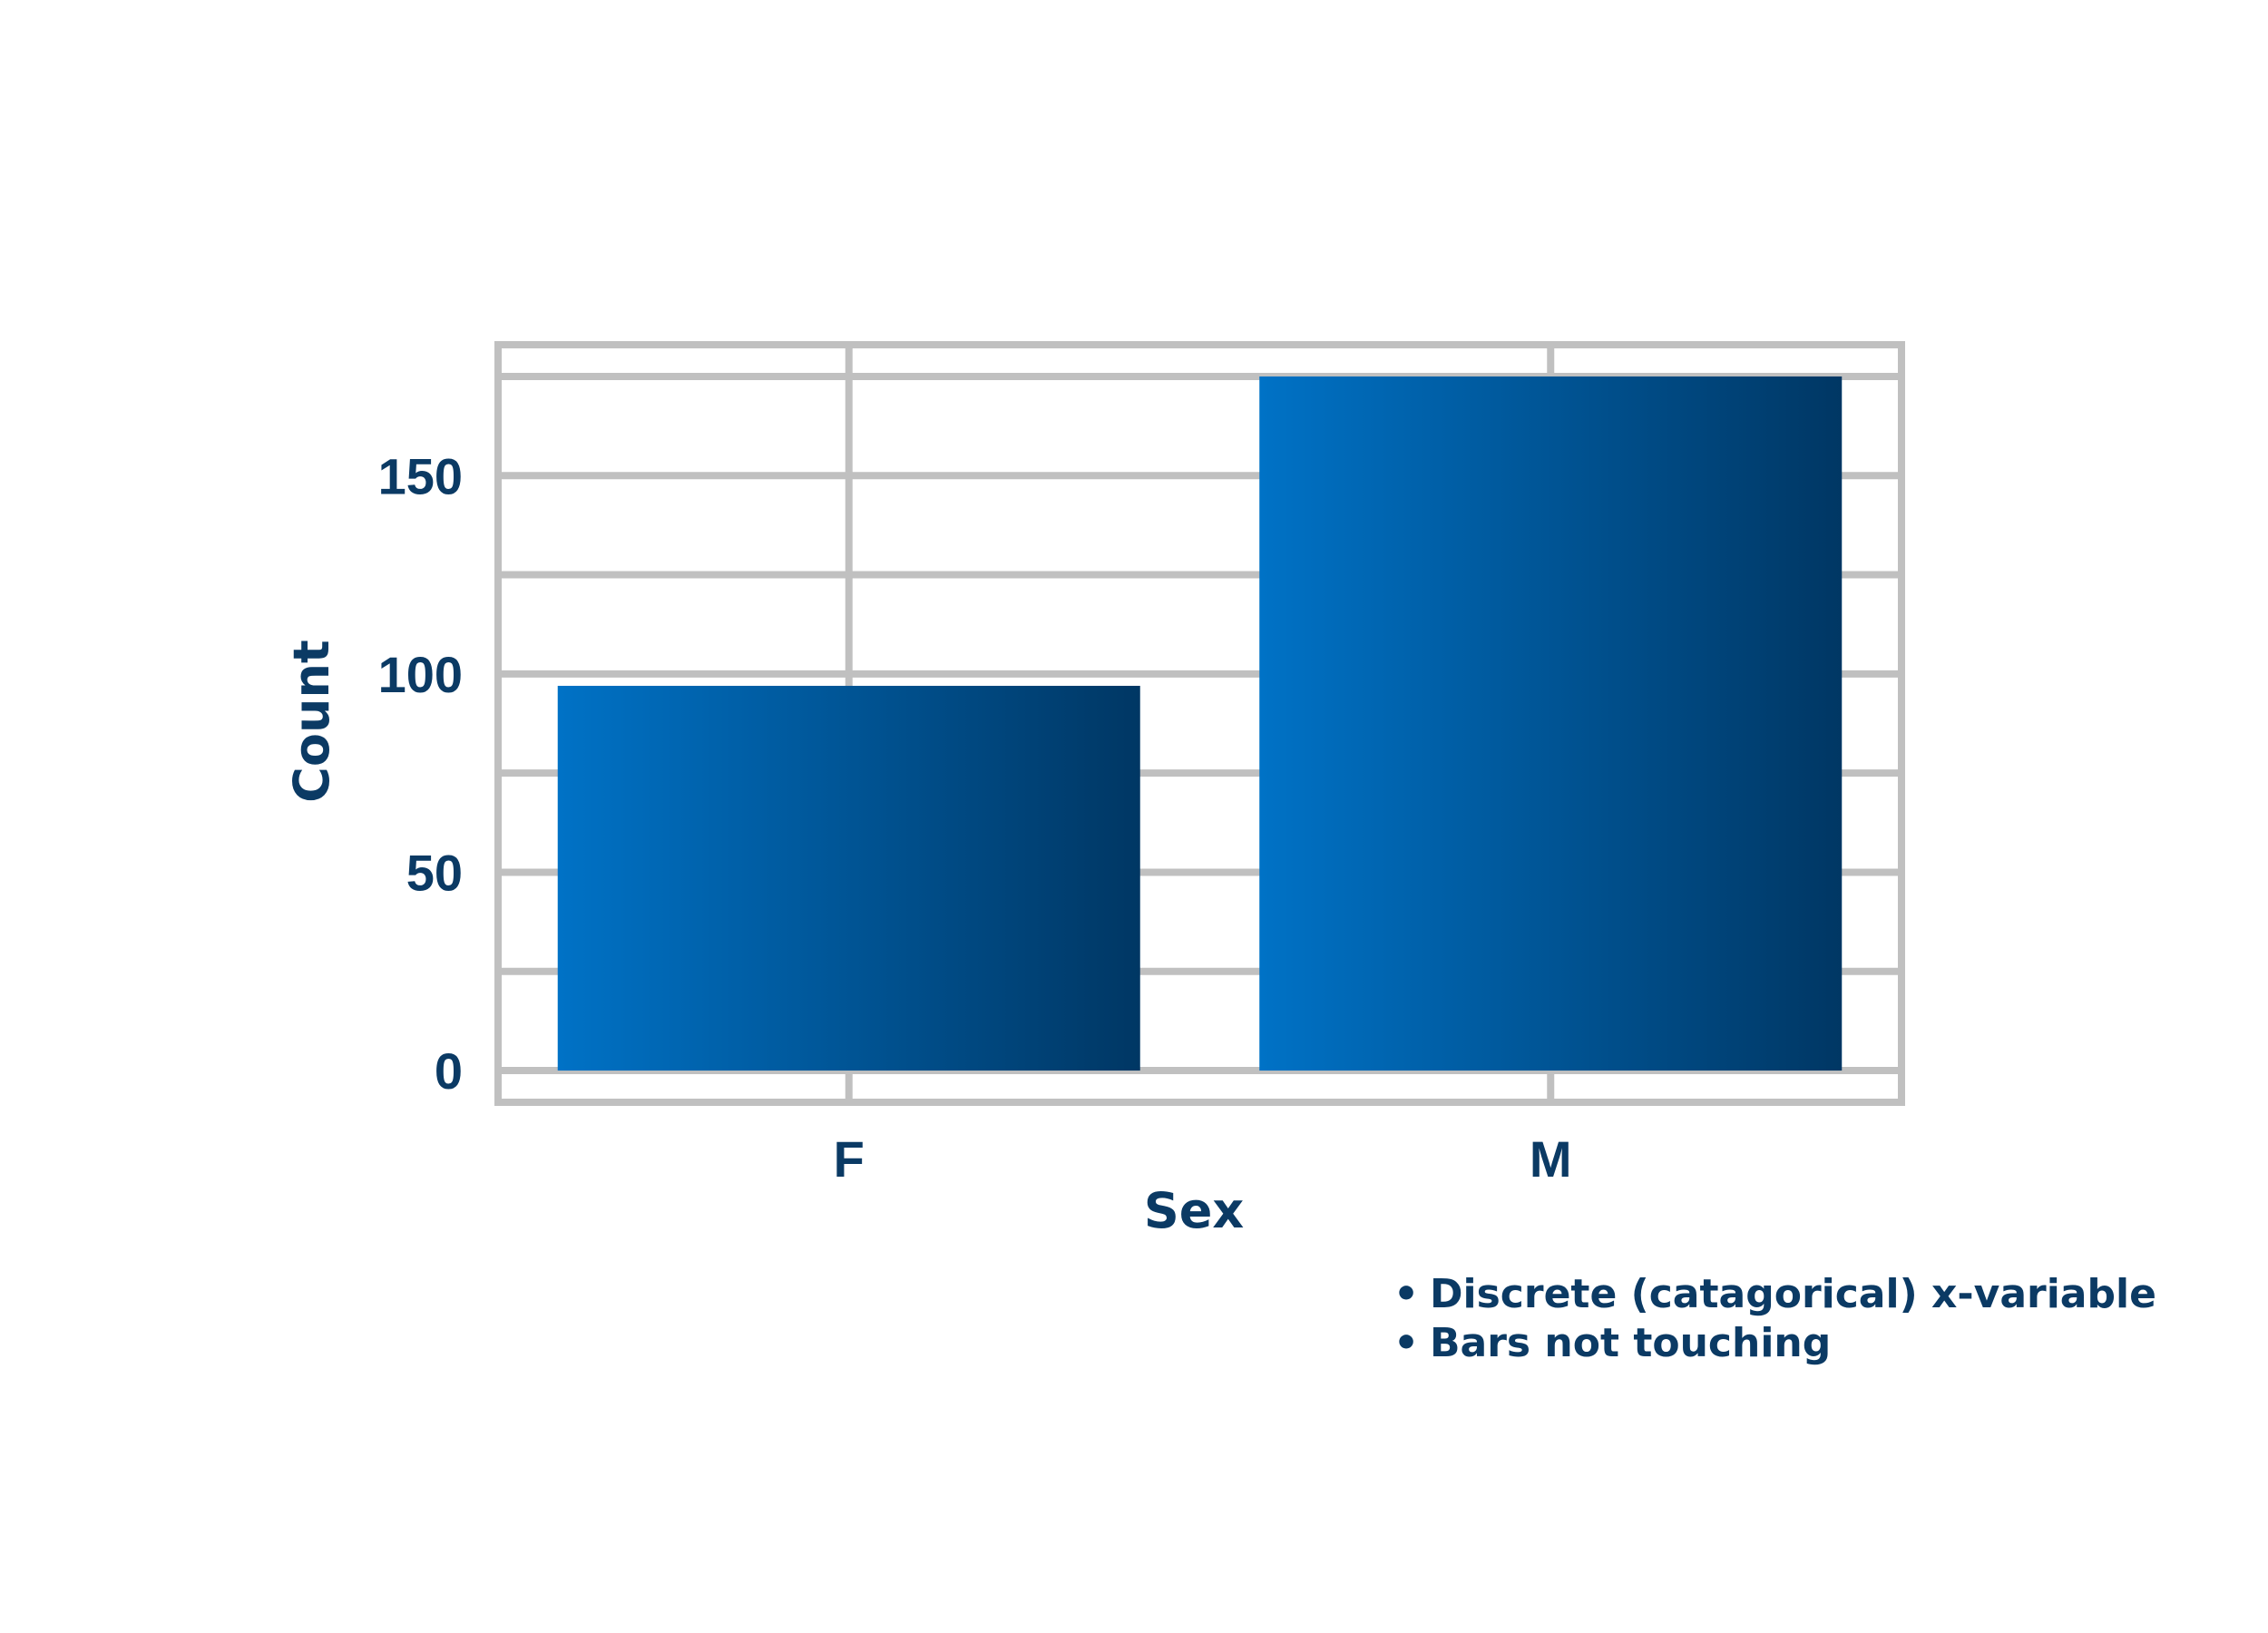 The image size is (2268, 1633). What do you see at coordinates (421, 773) in the screenshot?
I see `y-tick-labels: 0 50 100 150` at bounding box center [421, 773].